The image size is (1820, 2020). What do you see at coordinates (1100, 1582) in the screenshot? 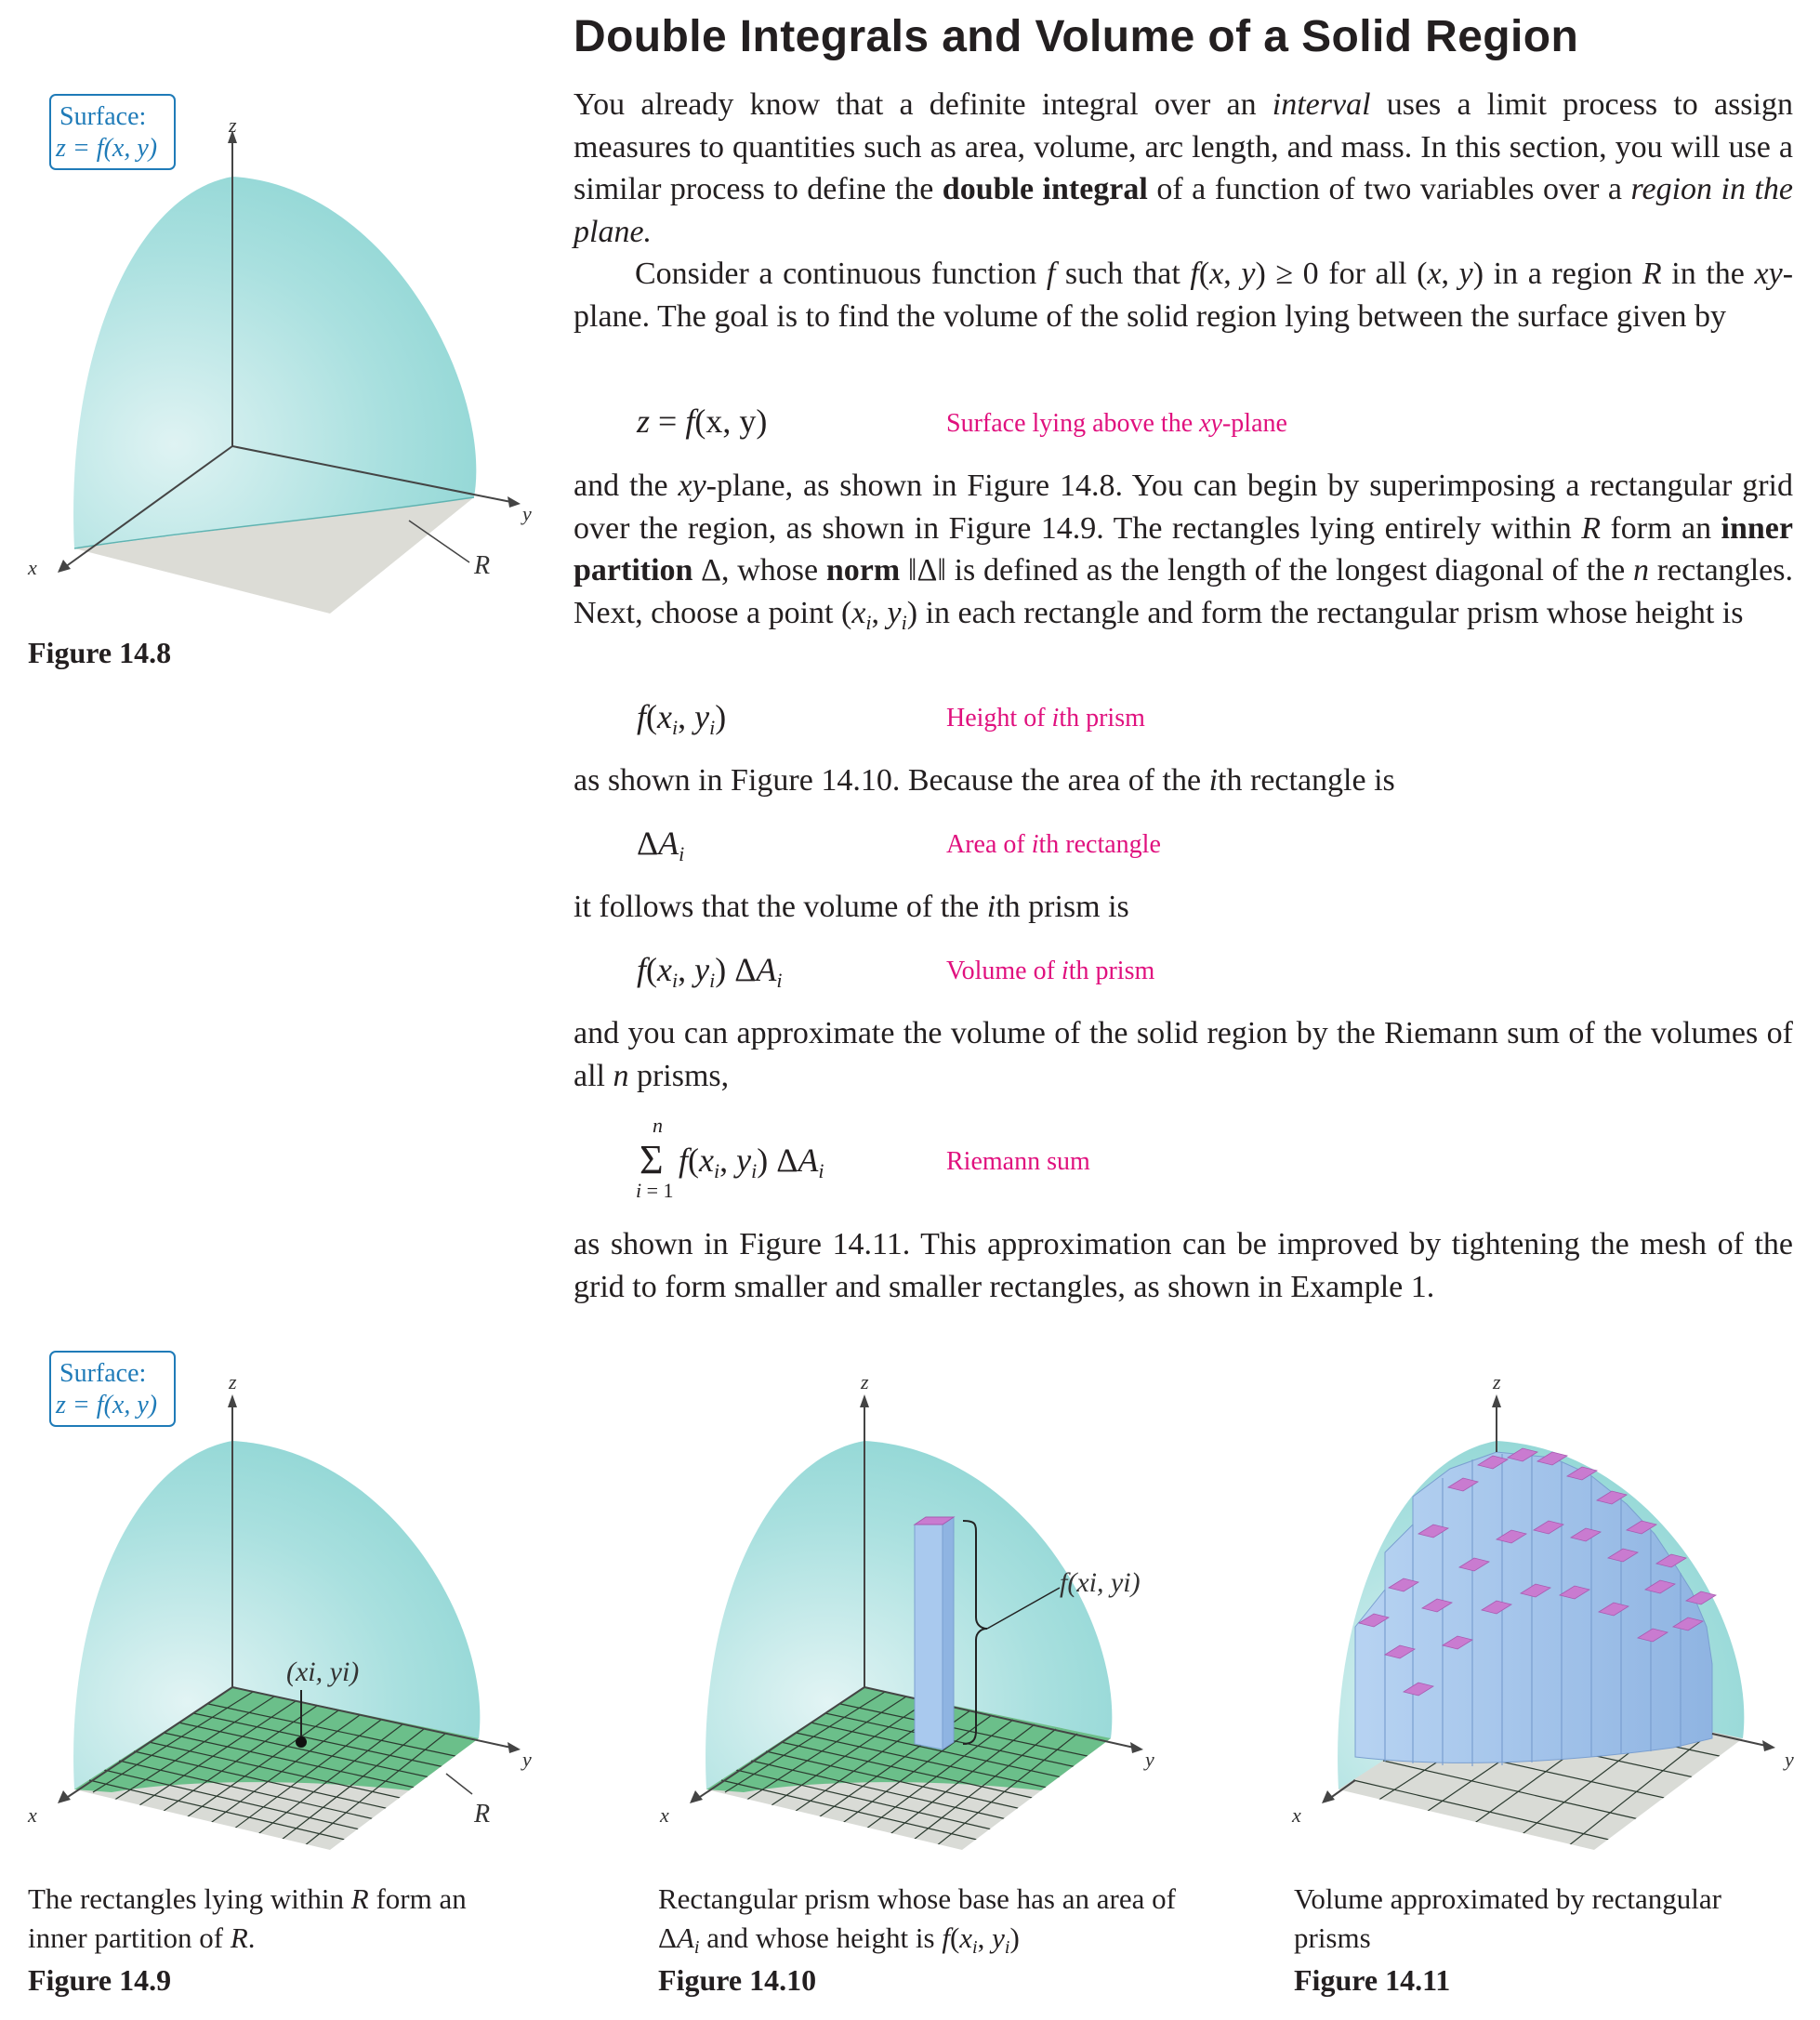
I see `height-label: f(xi, yi)` at bounding box center [1100, 1582].